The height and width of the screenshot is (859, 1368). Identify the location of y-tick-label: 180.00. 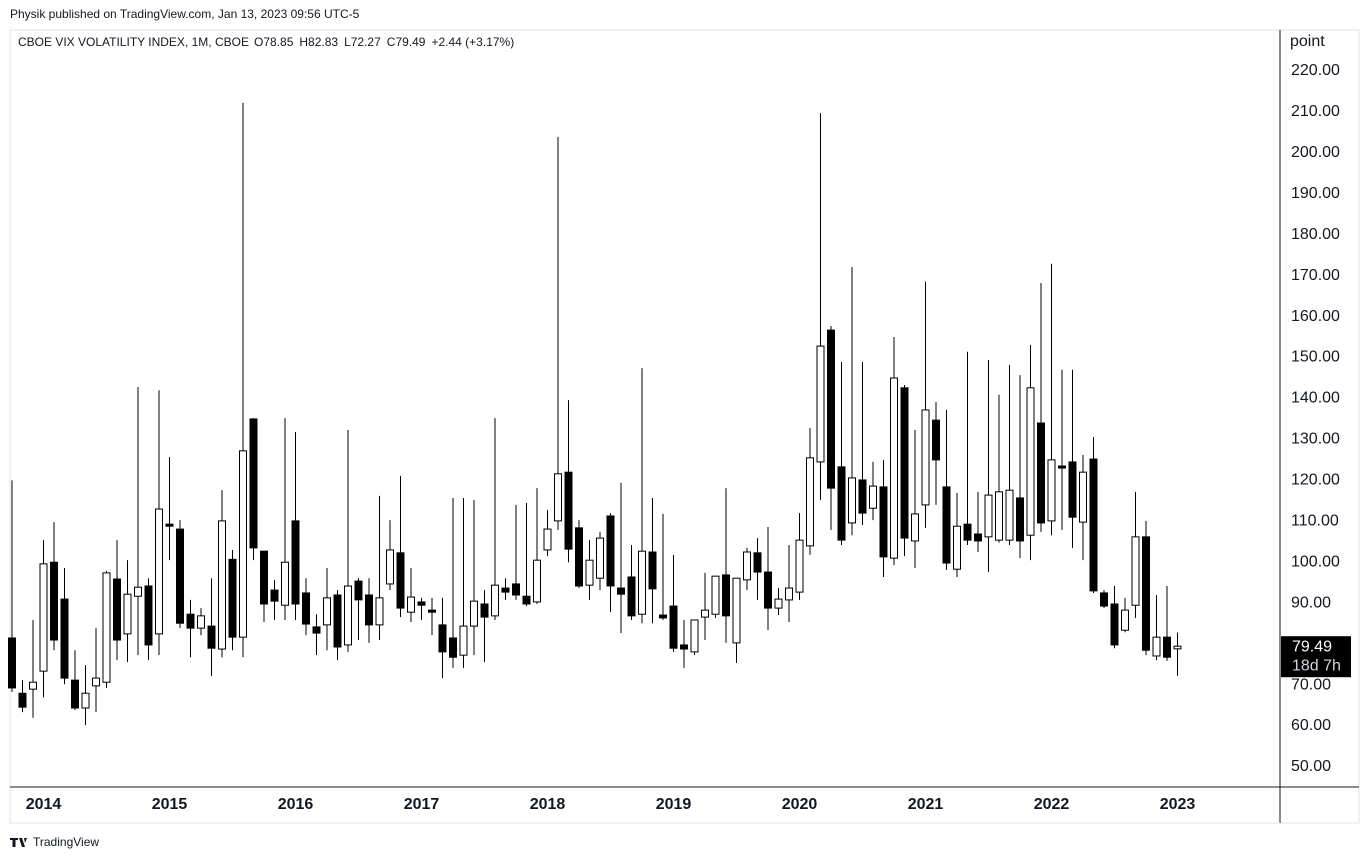
(1315, 234).